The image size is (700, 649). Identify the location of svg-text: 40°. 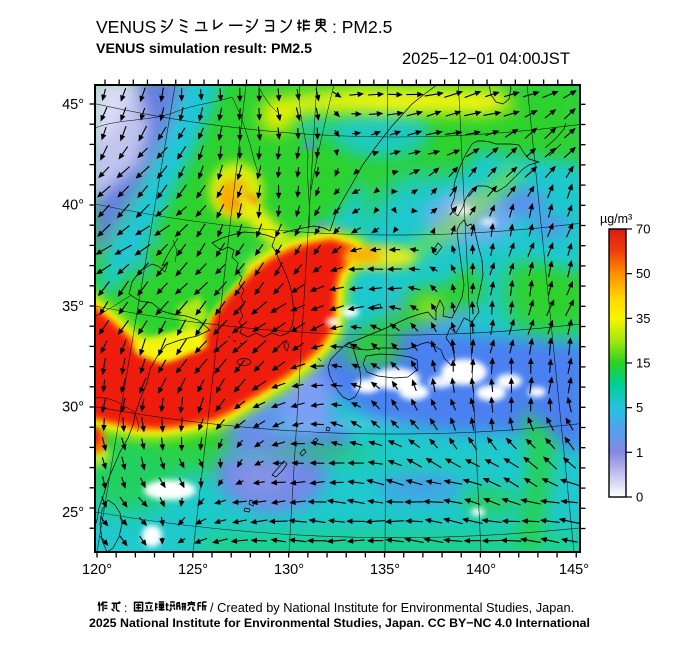
(73, 205).